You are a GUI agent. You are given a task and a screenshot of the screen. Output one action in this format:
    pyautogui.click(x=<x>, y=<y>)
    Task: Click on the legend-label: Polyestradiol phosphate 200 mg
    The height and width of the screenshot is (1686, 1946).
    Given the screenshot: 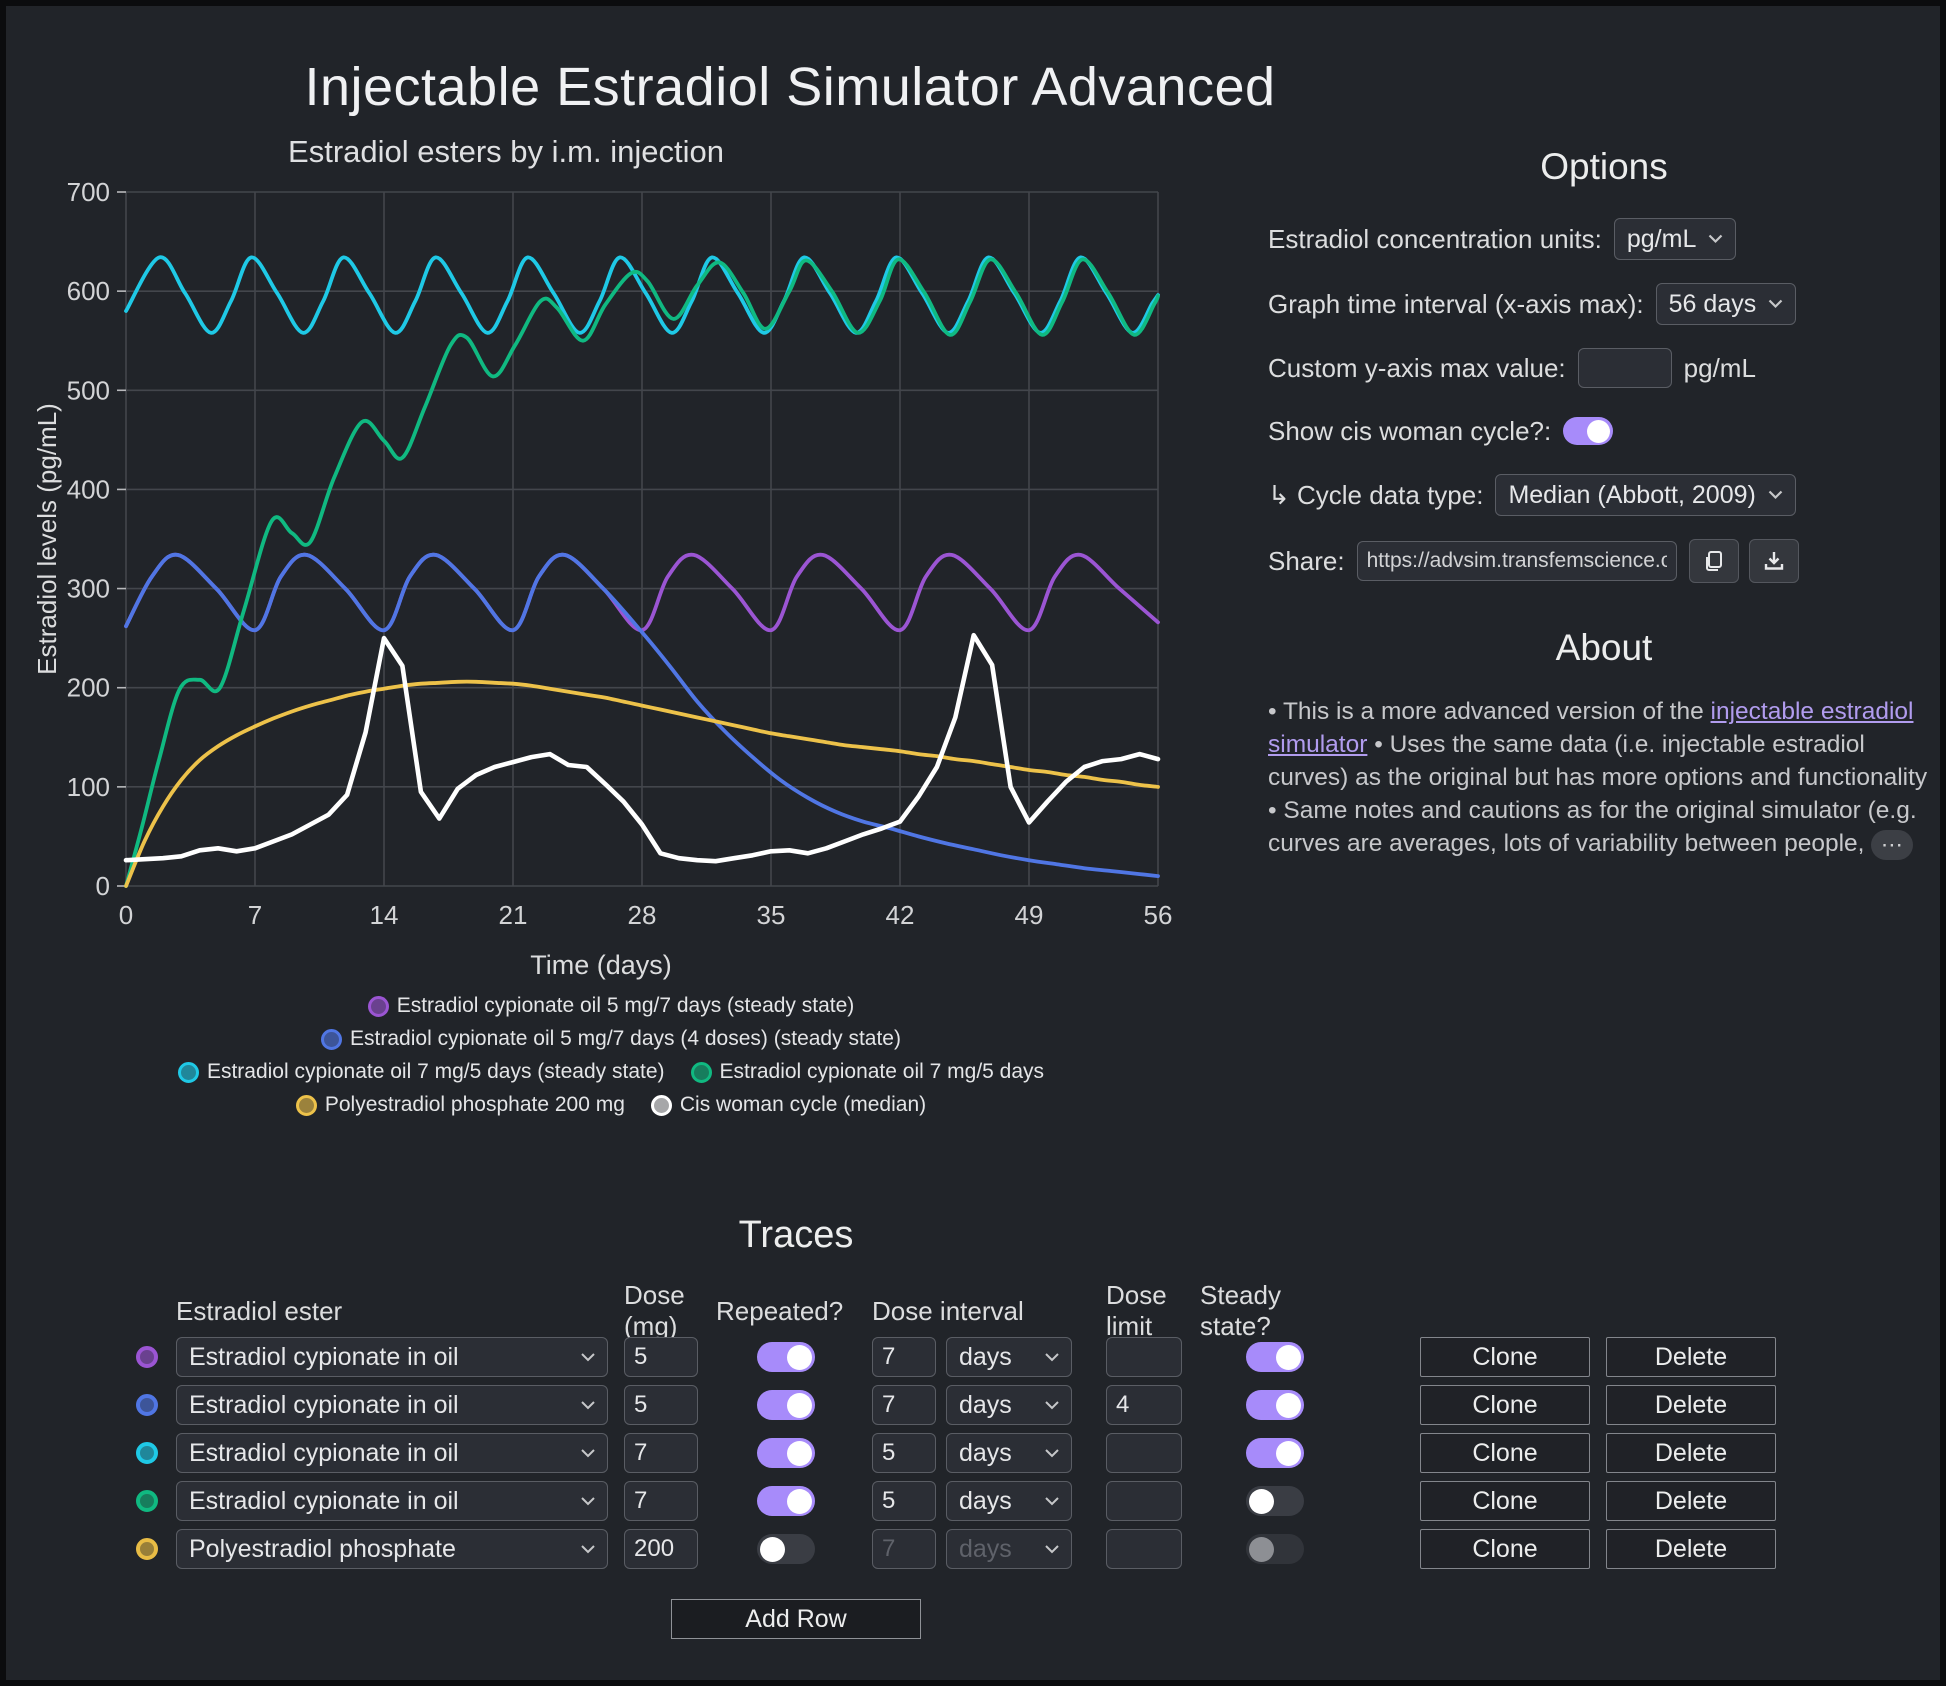 What is the action you would take?
    pyautogui.click(x=474, y=1104)
    